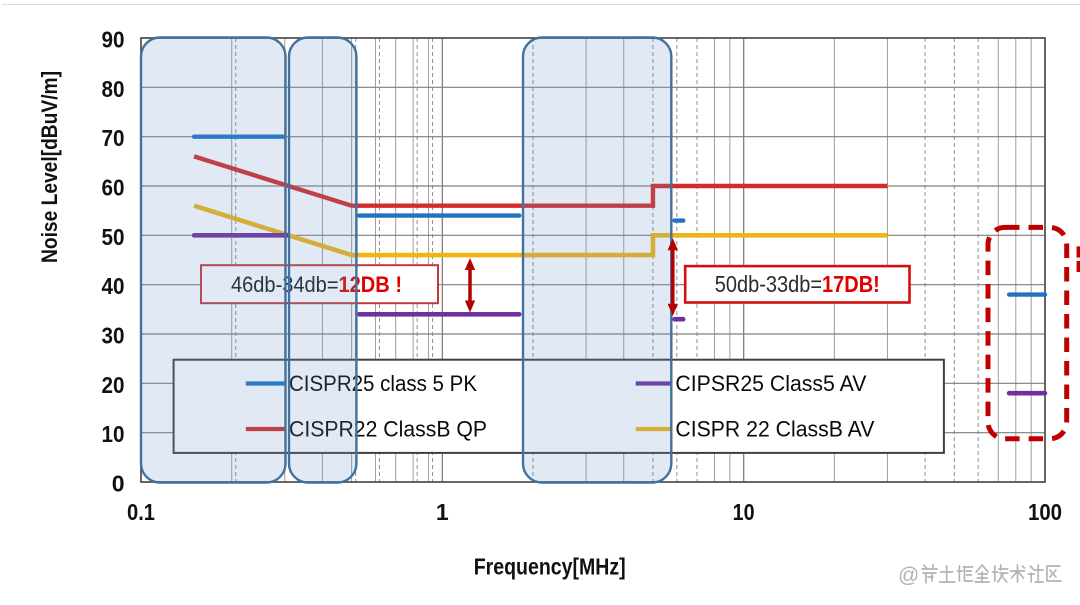  I want to click on svg-text: Noise Level[dBuV/m], so click(49, 167).